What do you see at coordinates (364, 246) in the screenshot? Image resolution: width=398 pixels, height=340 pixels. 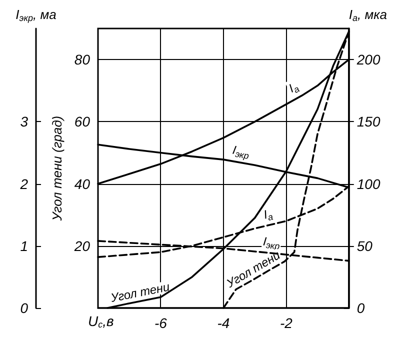 I see `y2-tick-label: 50` at bounding box center [364, 246].